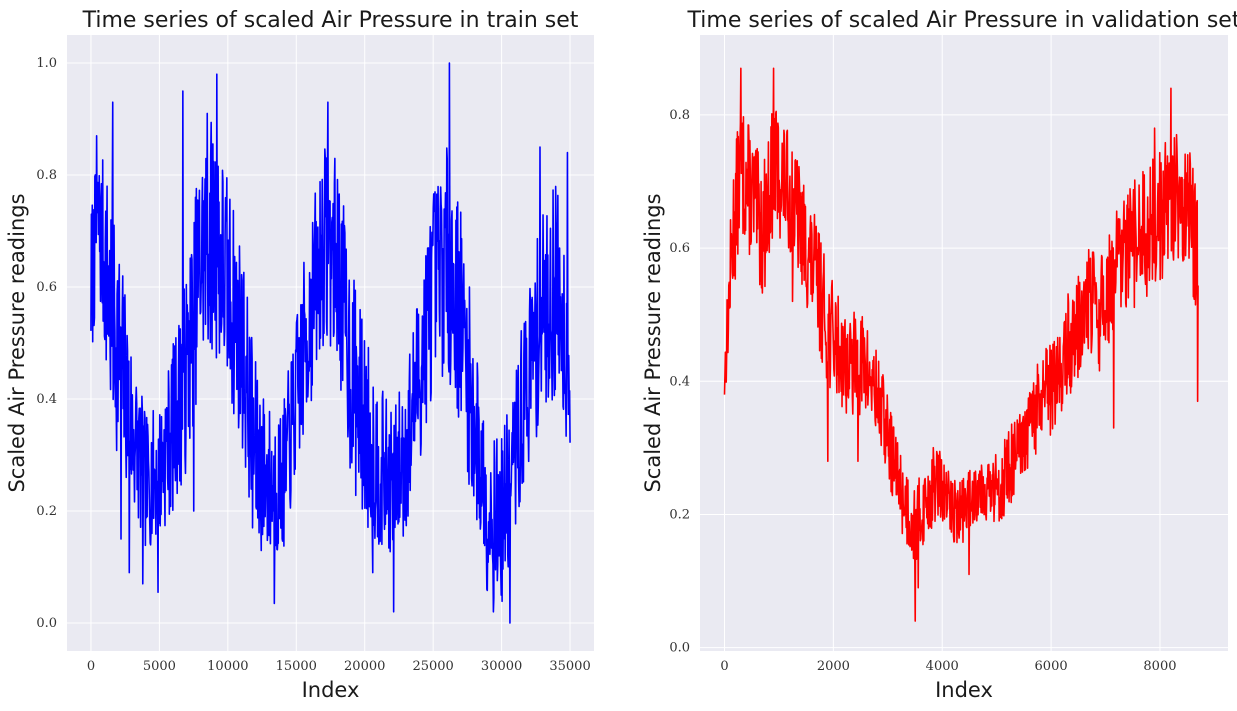 This screenshot has width=1237, height=711. What do you see at coordinates (364, 666) in the screenshot?
I see `x-tick-label: 20000` at bounding box center [364, 666].